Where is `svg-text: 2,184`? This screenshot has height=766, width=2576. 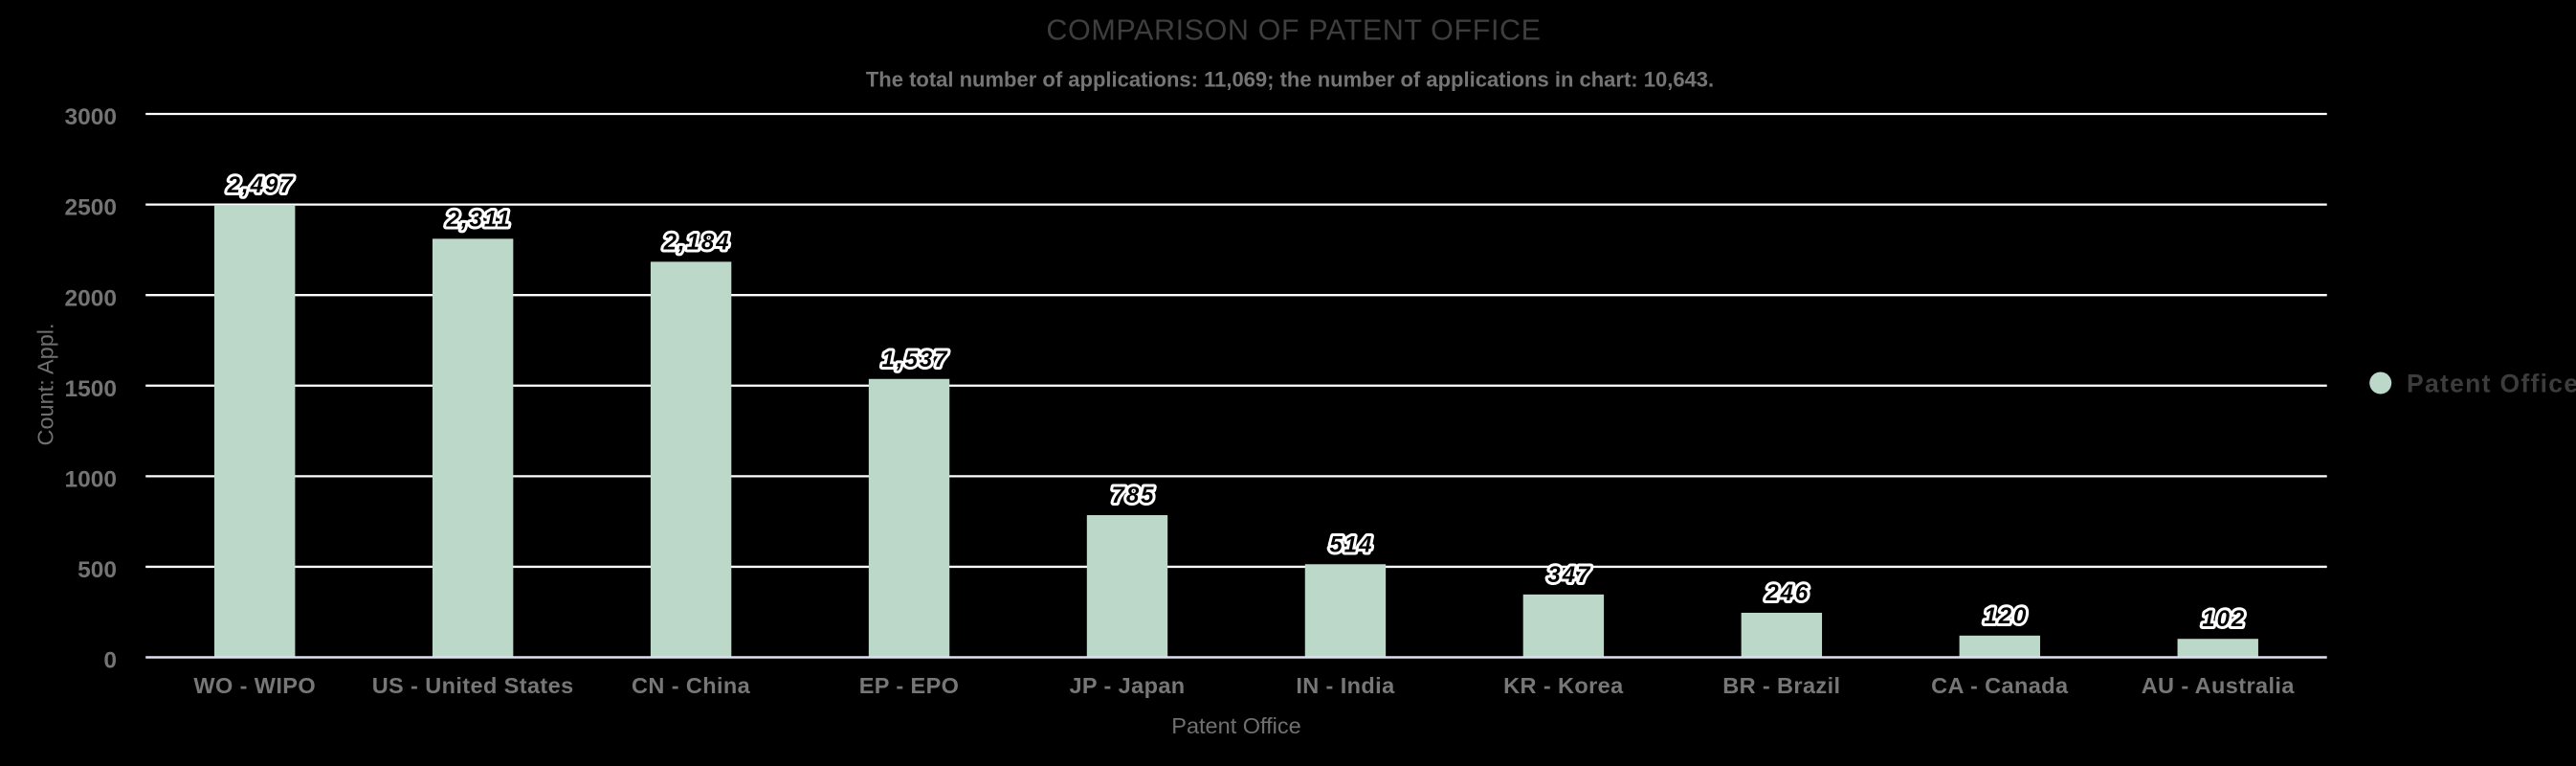 svg-text: 2,184 is located at coordinates (697, 242).